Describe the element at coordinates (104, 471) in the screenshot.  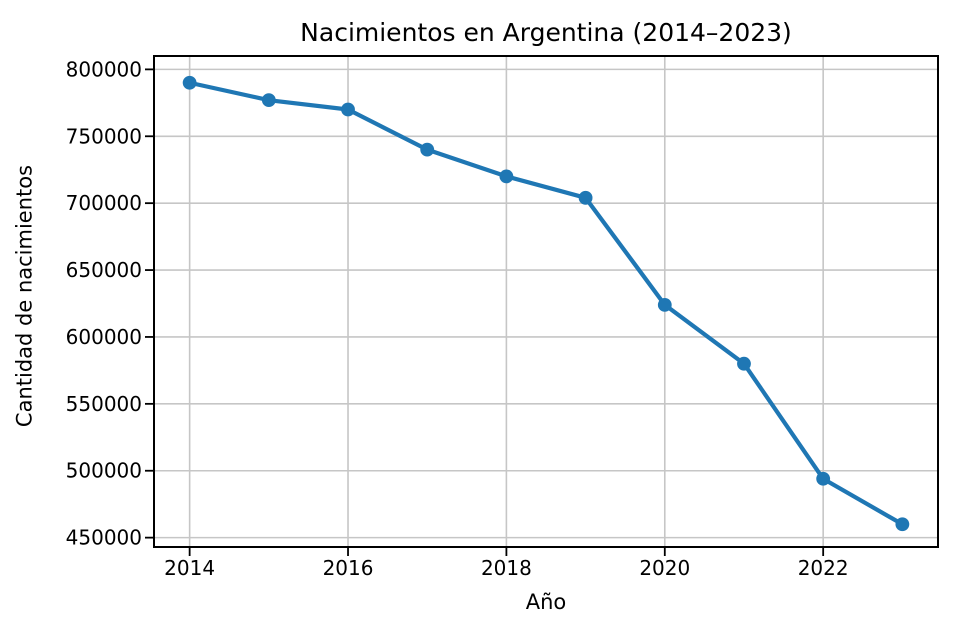
I see `y-tick-label: 500000` at that location.